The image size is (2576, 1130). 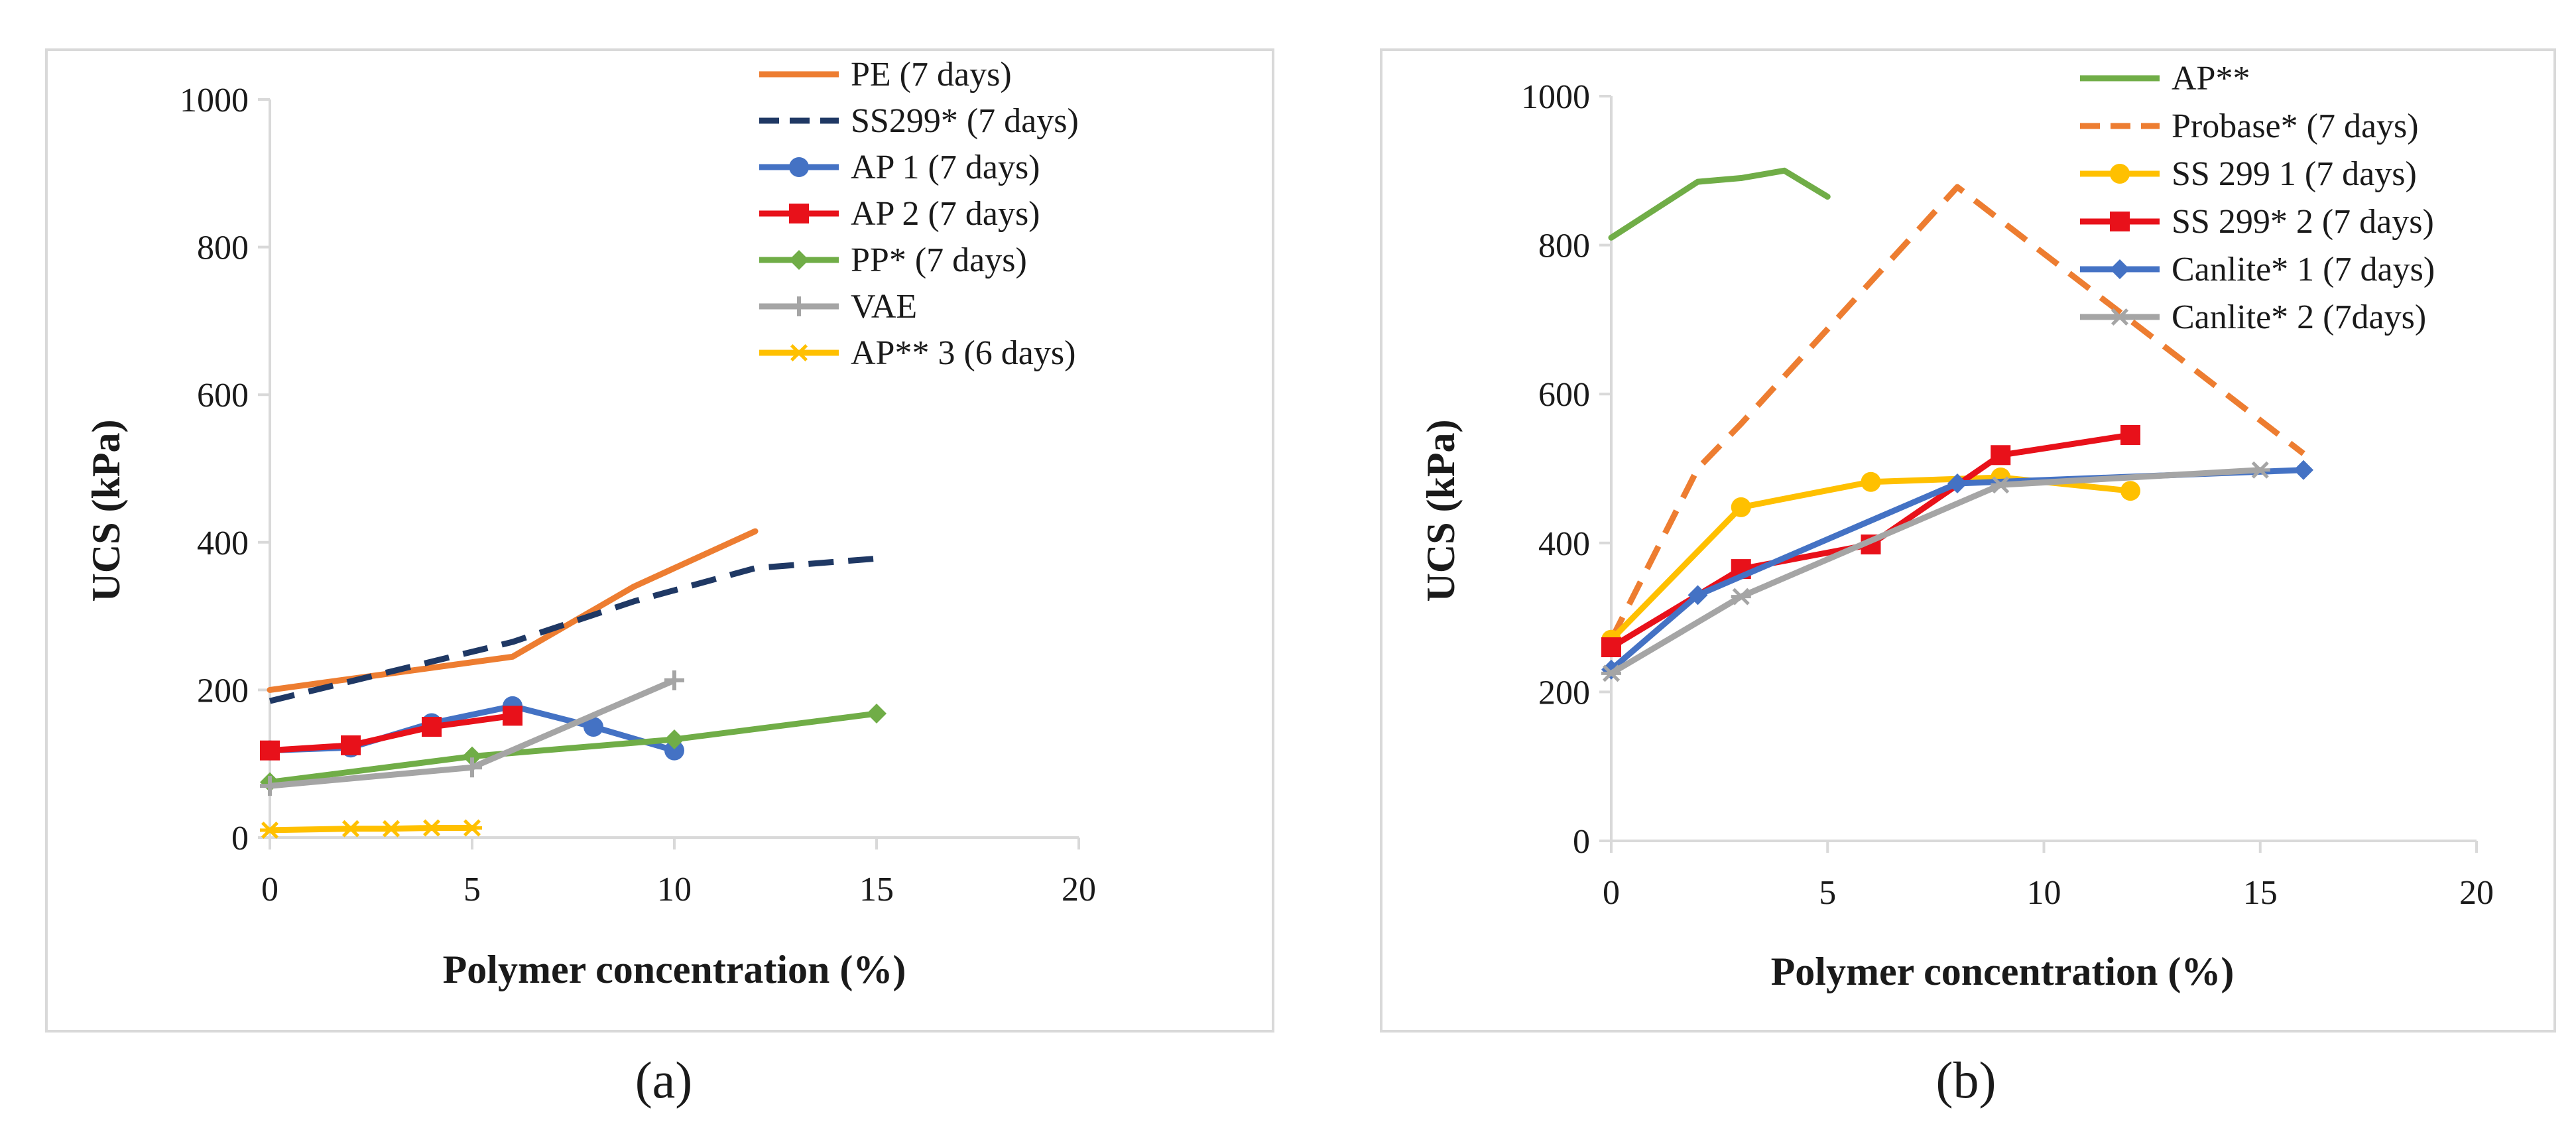 I want to click on legend-item: Canlite* 1 (7 days), so click(x=2257, y=269).